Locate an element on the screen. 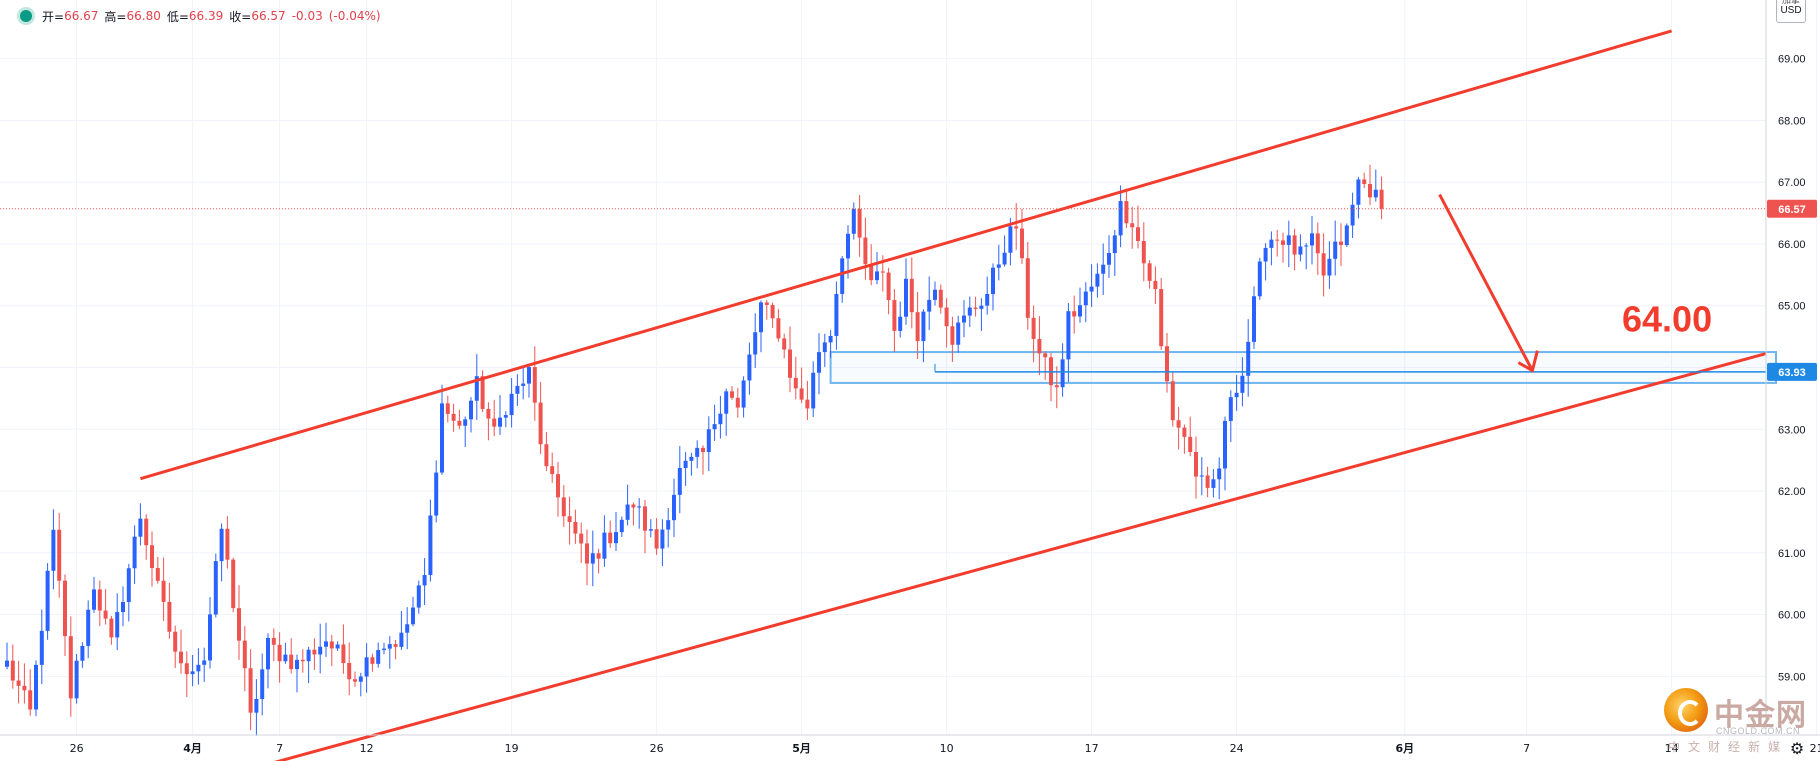  last-price-tag-bg is located at coordinates (1792, 208).